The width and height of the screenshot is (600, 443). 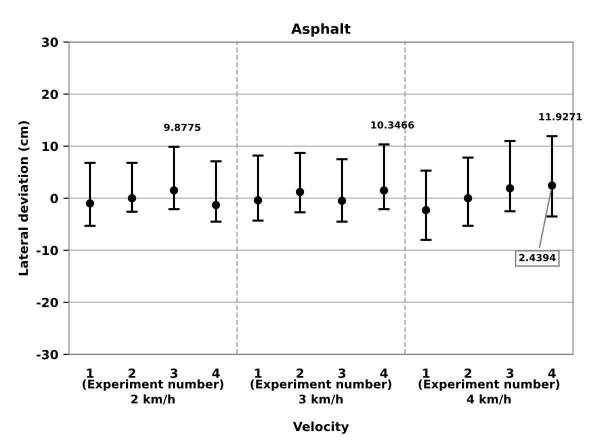 I want to click on annotation: 9.8775, so click(x=182, y=128).